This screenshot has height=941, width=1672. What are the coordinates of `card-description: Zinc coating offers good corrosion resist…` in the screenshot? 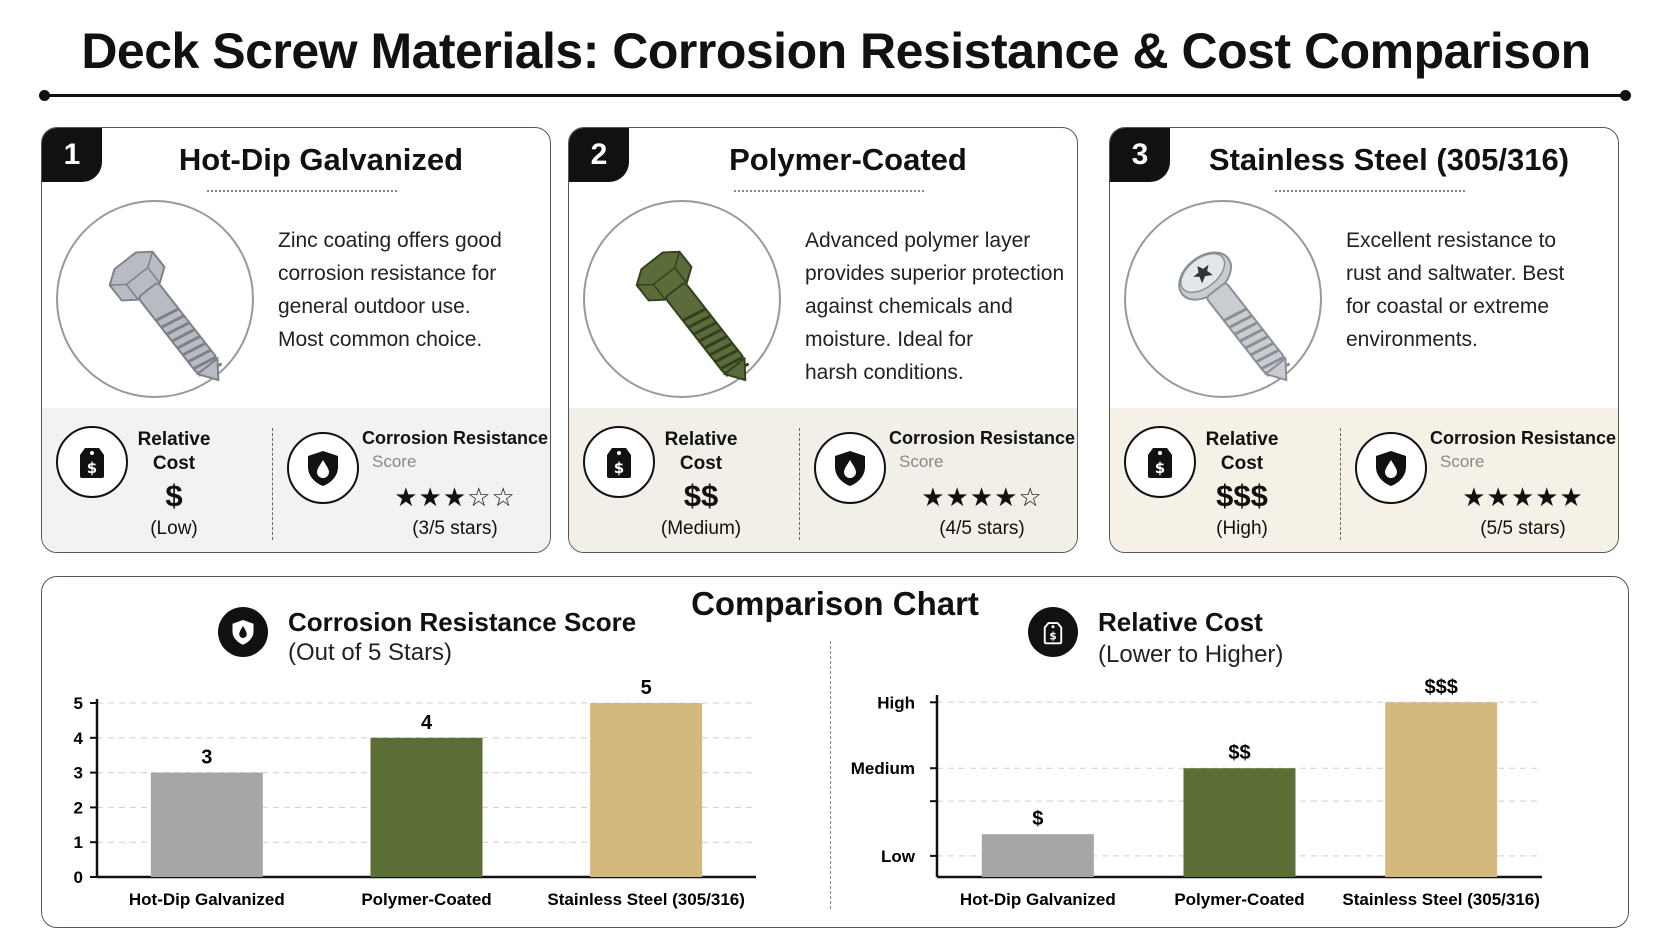 It's located at (411, 290).